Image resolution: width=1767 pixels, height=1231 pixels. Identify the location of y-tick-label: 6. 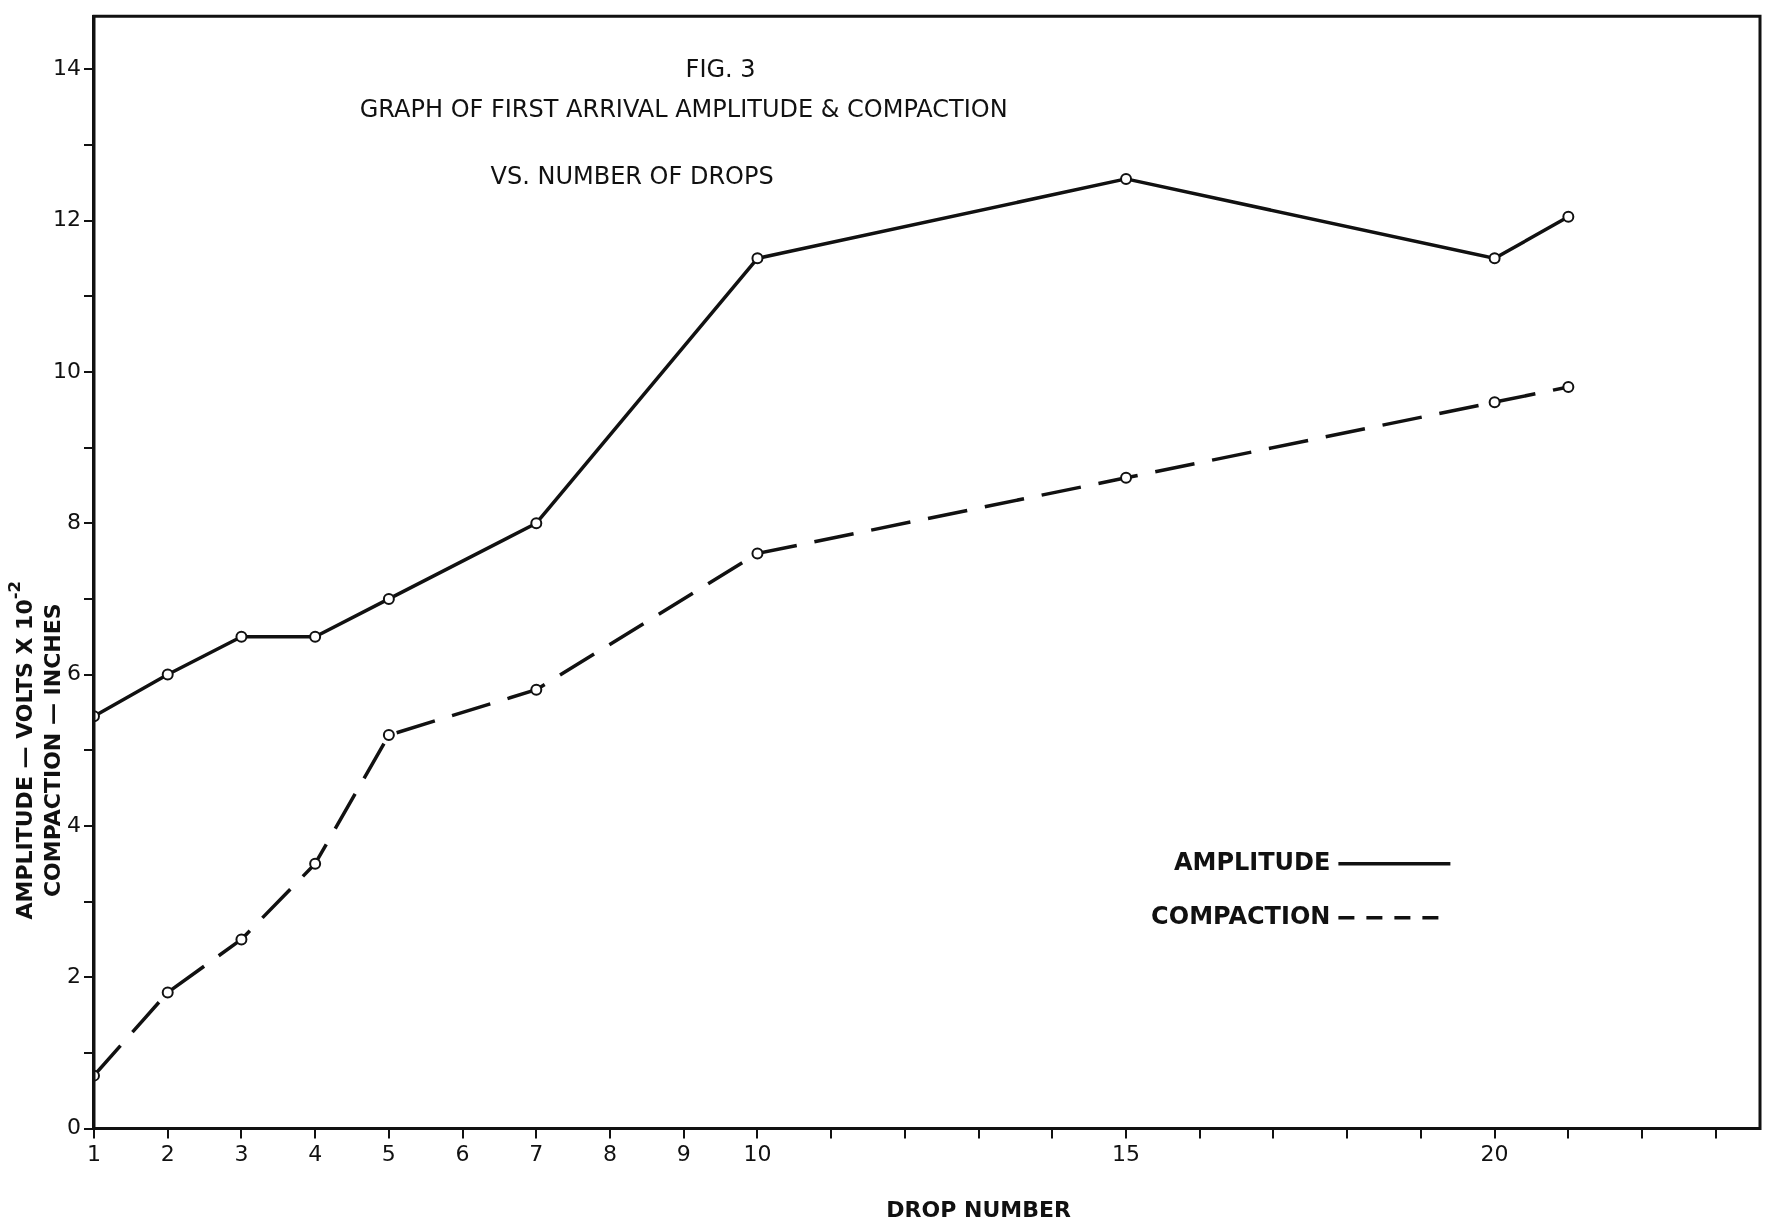
(73, 673).